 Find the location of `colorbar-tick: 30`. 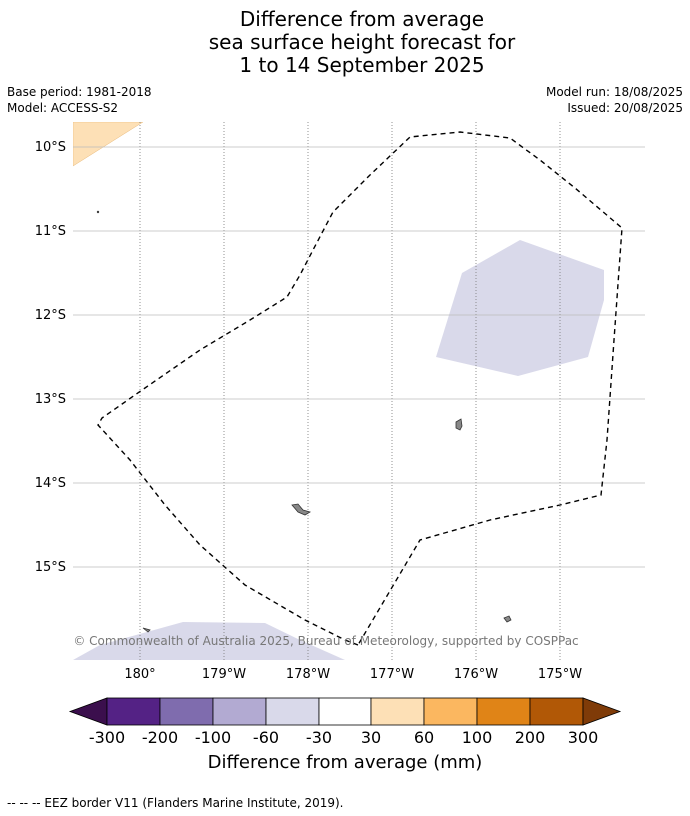

colorbar-tick: 30 is located at coordinates (371, 737).